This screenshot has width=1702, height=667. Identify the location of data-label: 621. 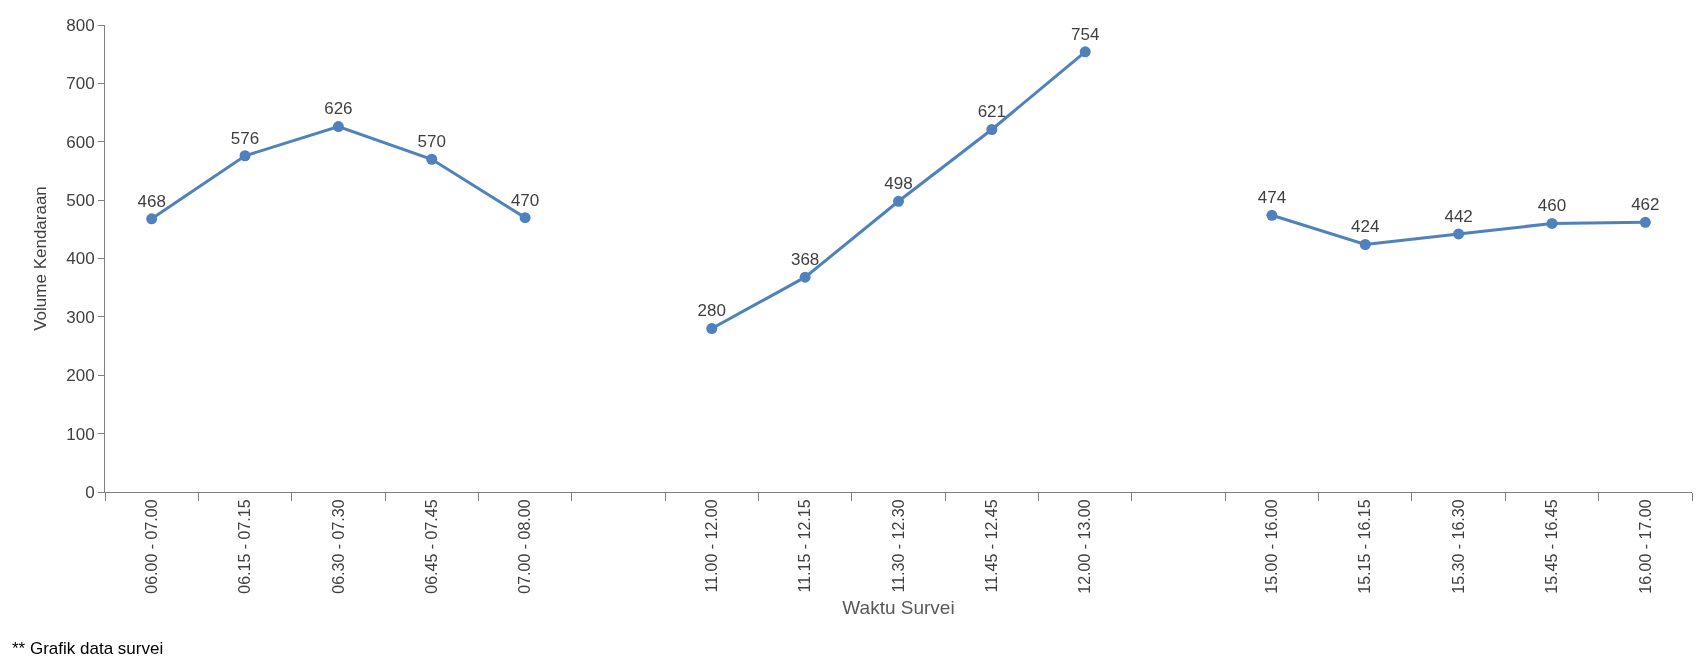
(992, 112).